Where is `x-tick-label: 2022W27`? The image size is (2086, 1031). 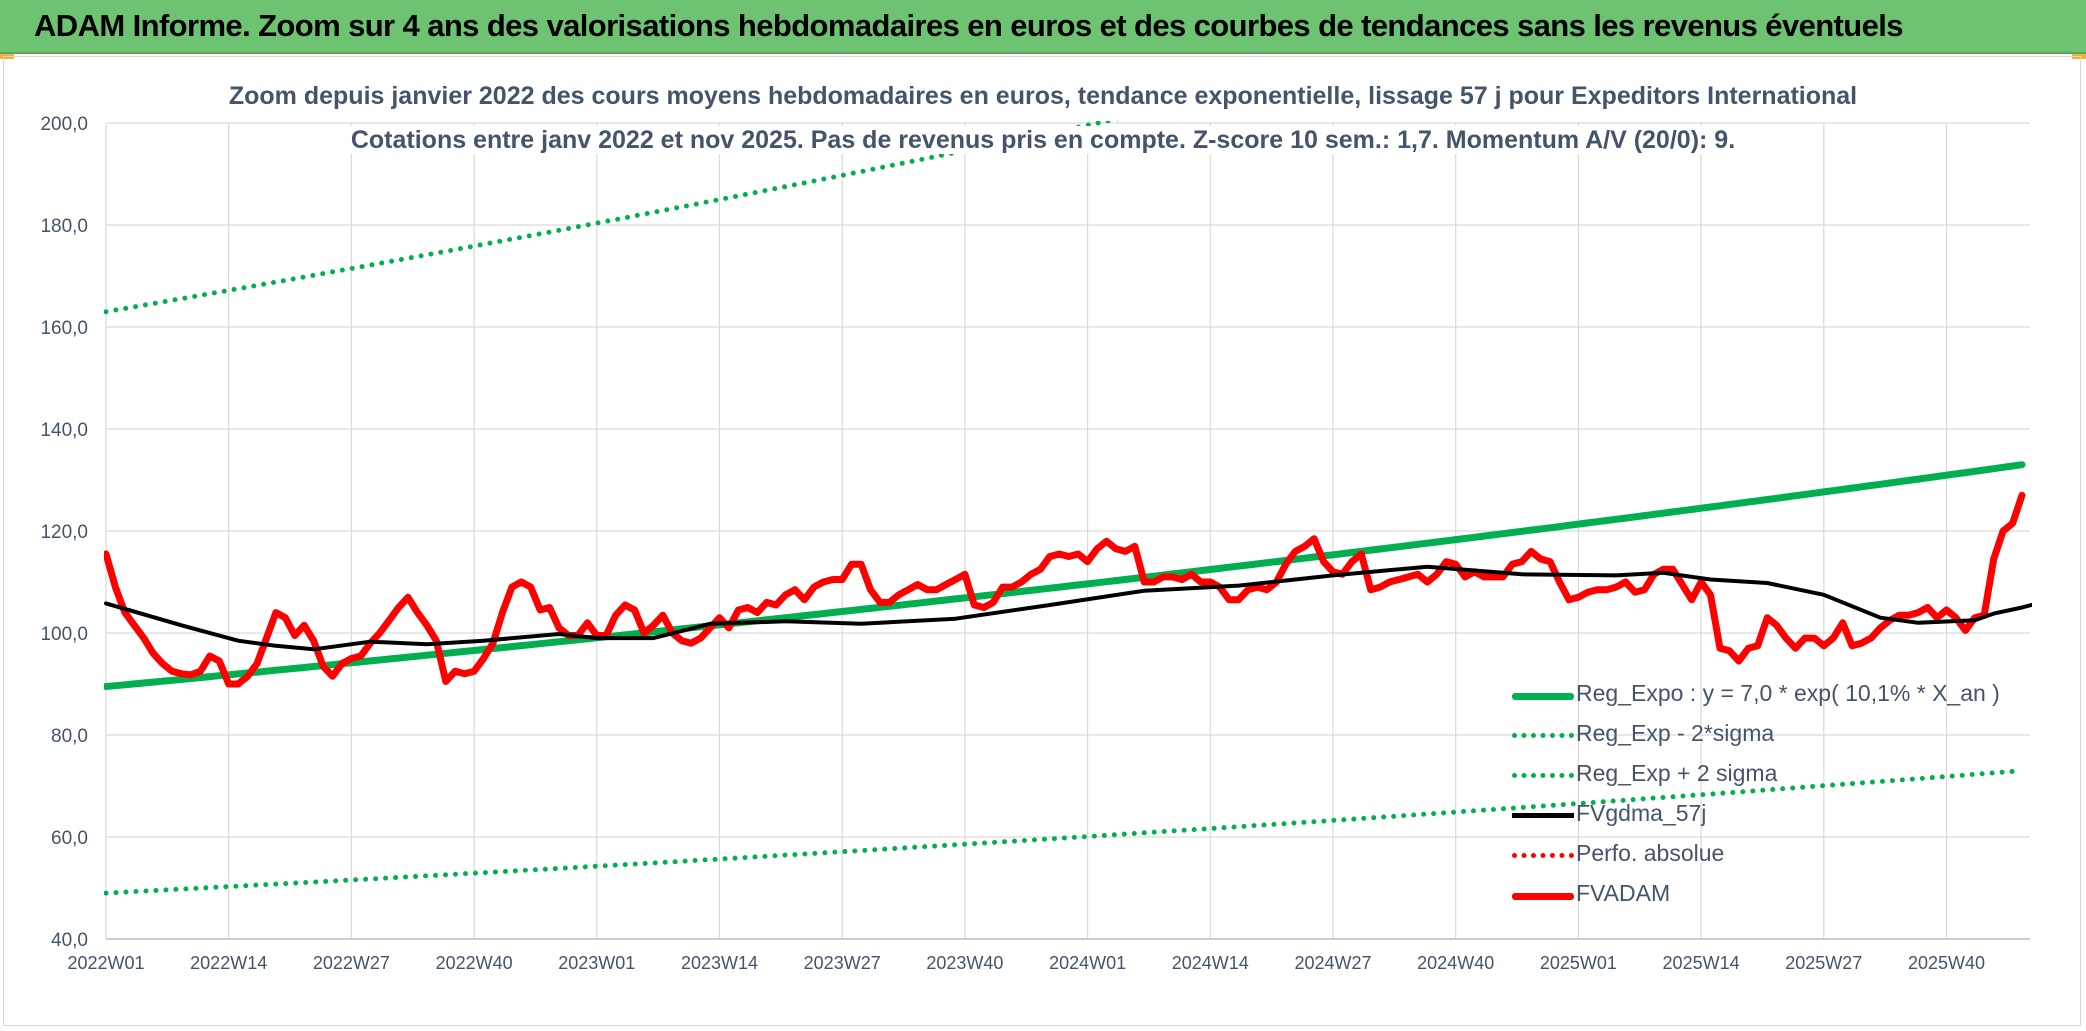 x-tick-label: 2022W27 is located at coordinates (351, 963).